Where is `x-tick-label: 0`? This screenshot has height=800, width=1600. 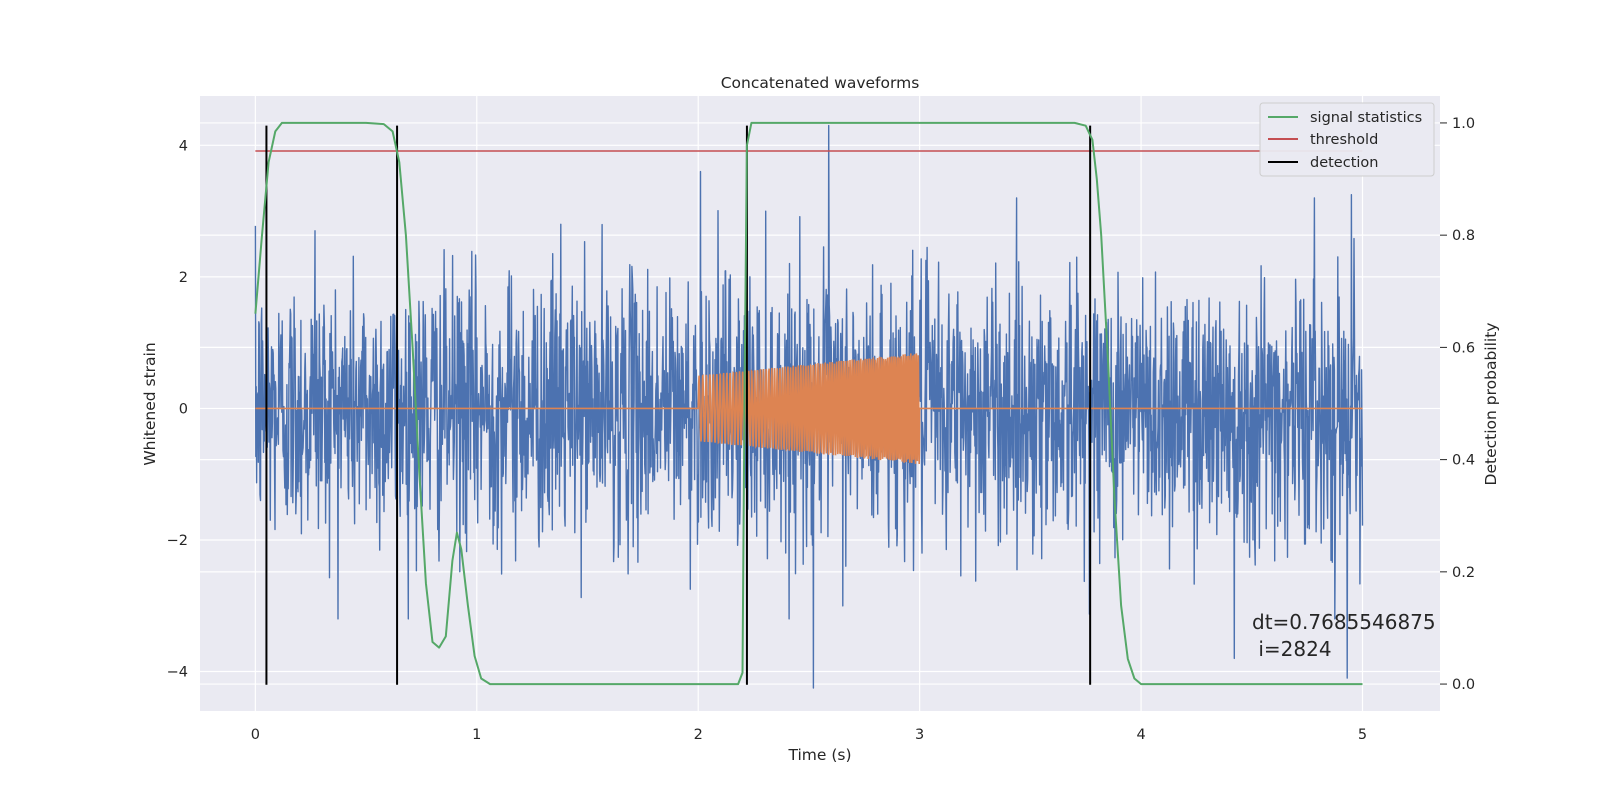
x-tick-label: 0 is located at coordinates (255, 735).